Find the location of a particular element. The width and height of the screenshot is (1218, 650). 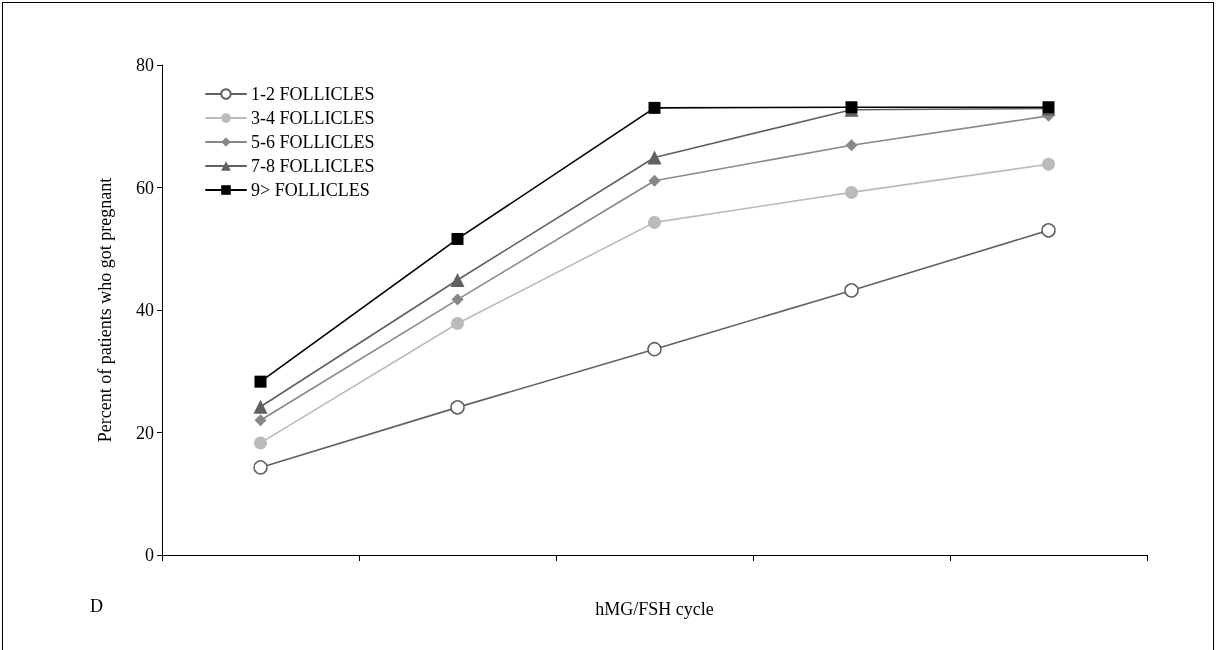

legend-label: 5-6 FOLLICLES is located at coordinates (313, 142).